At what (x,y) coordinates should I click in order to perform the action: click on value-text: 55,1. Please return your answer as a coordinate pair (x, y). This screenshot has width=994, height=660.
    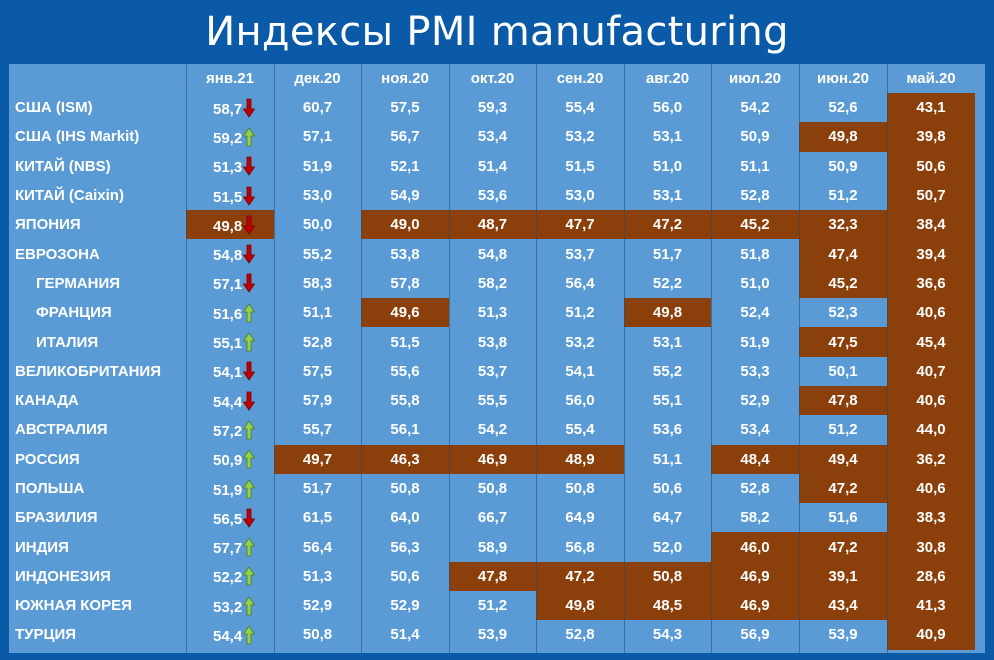
    Looking at the image, I should click on (667, 401).